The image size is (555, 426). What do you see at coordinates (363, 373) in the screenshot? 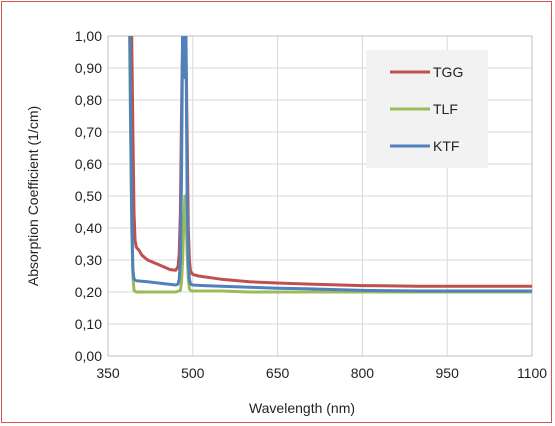
I see `x-tick-label: 800` at bounding box center [363, 373].